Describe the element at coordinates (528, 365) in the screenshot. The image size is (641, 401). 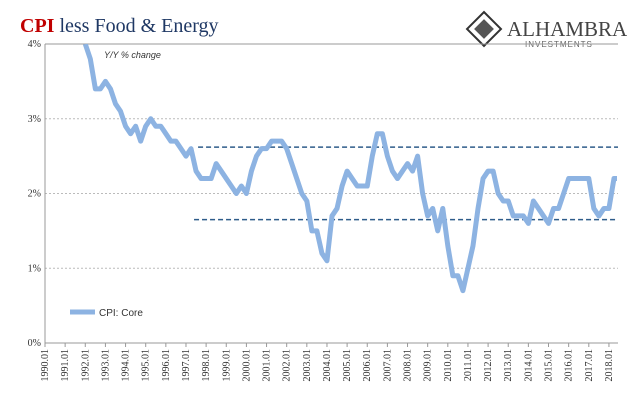
I see `x-tick-label: 2014.01` at that location.